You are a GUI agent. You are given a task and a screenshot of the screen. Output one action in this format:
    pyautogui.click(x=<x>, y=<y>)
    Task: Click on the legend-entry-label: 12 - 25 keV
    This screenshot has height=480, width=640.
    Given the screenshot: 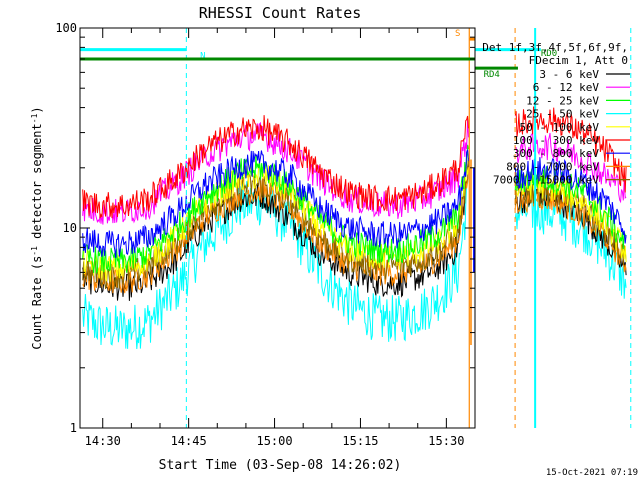 What is the action you would take?
    pyautogui.click(x=562, y=100)
    